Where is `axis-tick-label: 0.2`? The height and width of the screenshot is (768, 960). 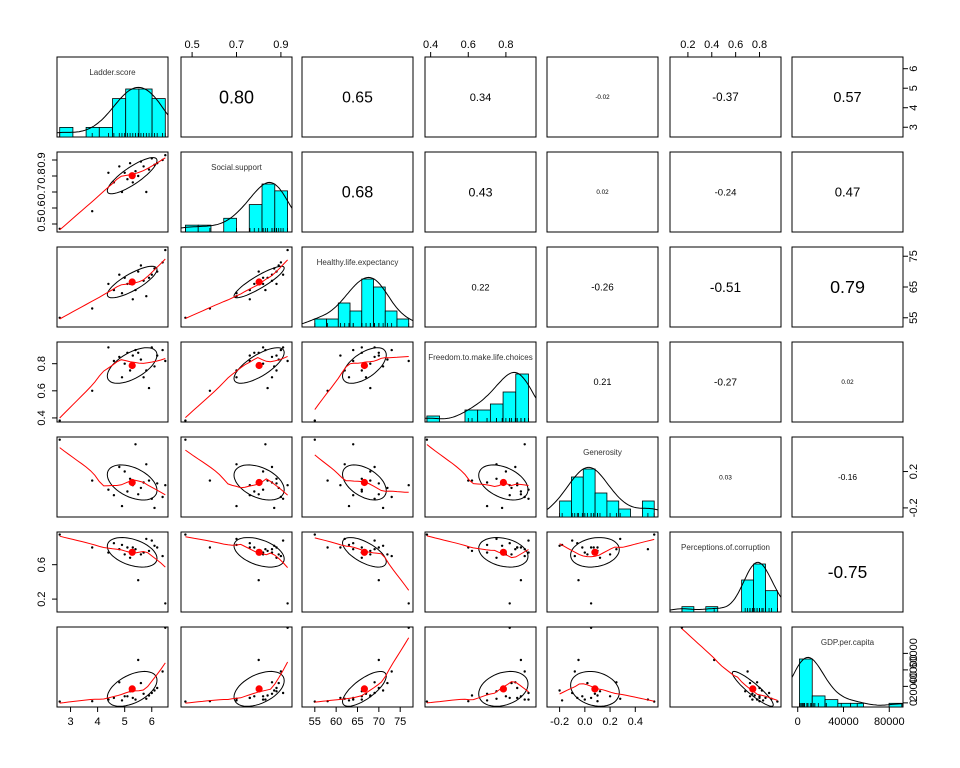
axis-tick-label: 0.2 is located at coordinates (42, 598).